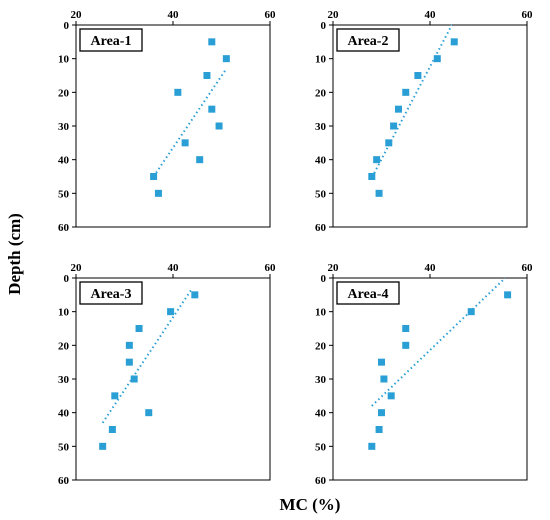 The height and width of the screenshot is (520, 550). I want to click on area-label: Area-4, so click(368, 294).